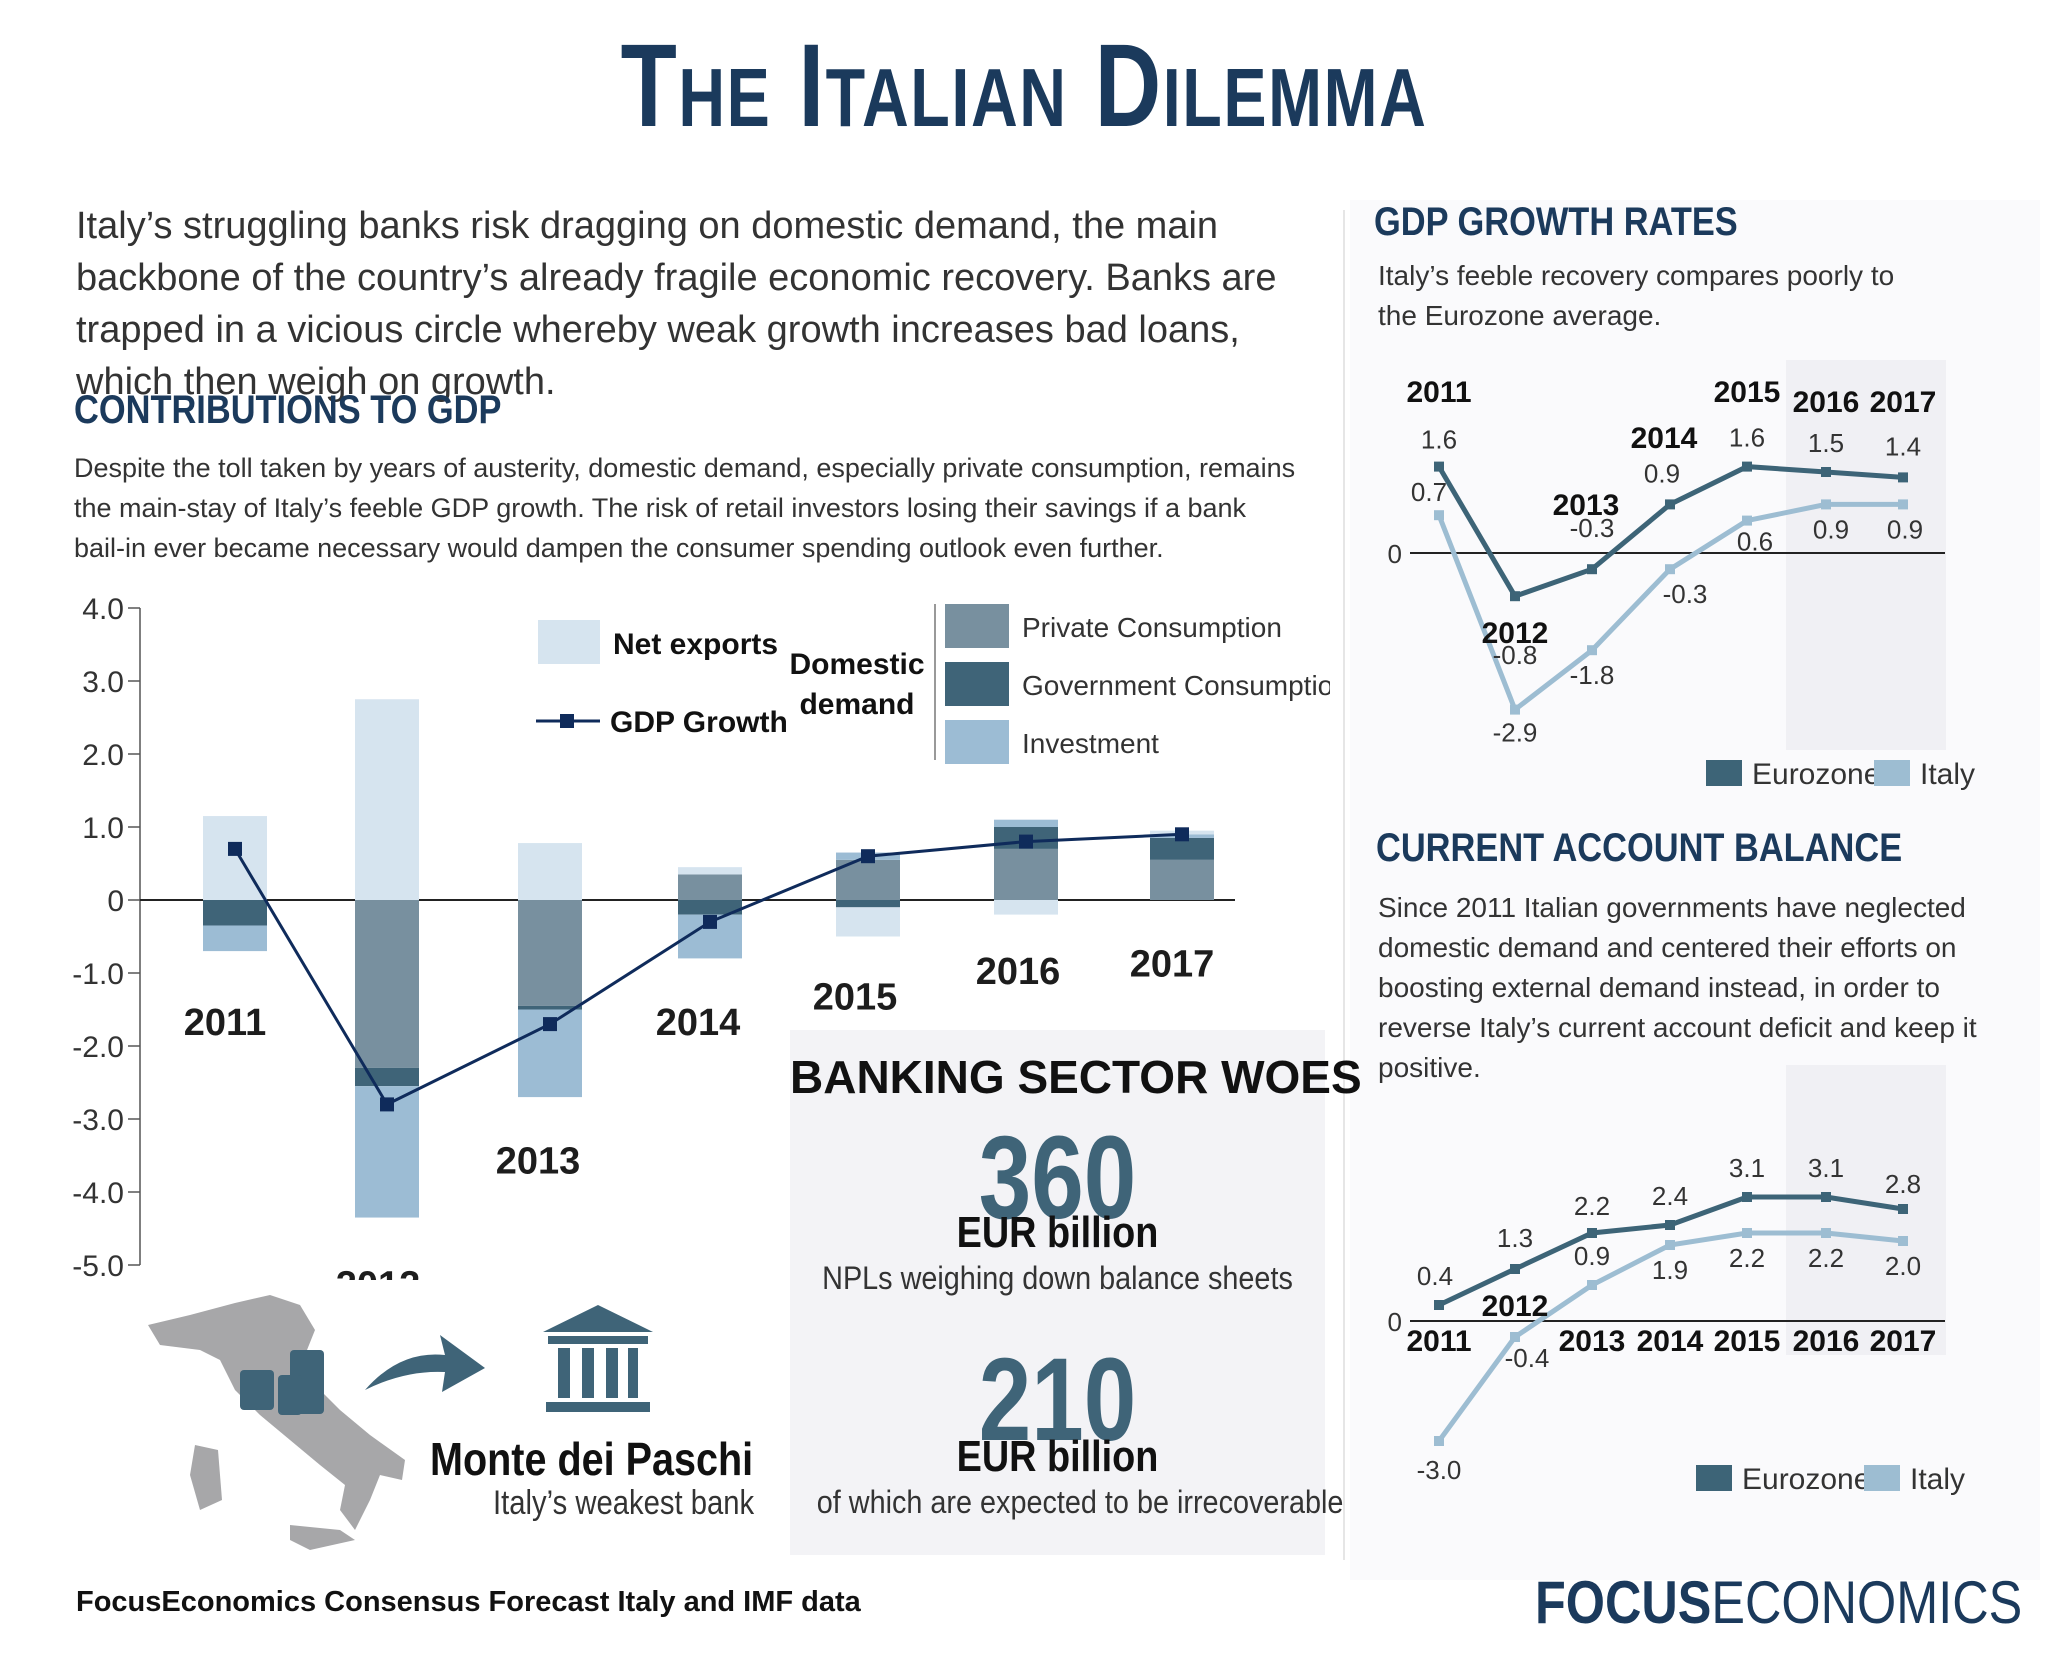  Describe the element at coordinates (1515, 1238) in the screenshot. I see `data-label: 1.3` at that location.